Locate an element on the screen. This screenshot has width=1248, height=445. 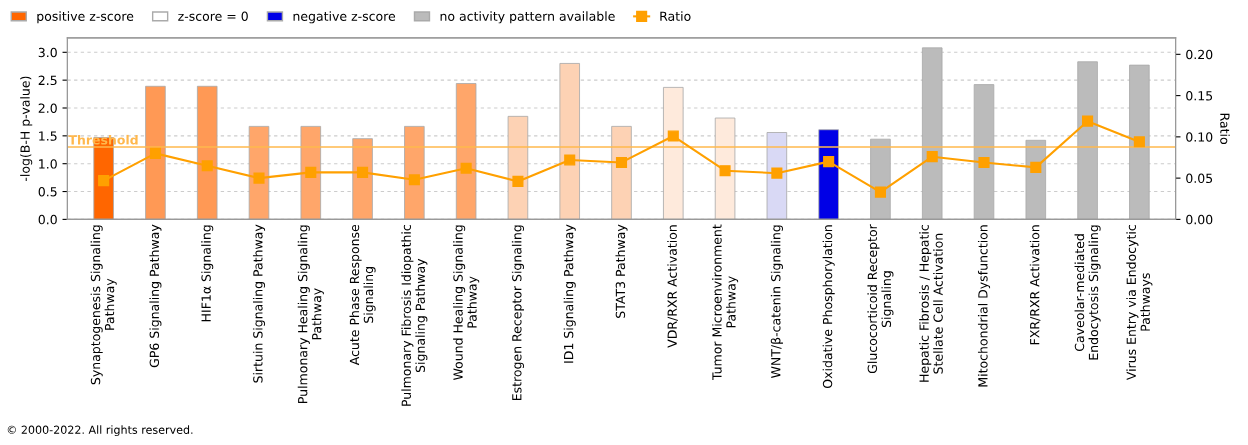
x-tick-label: GP6 Signaling Pathway is located at coordinates (155, 296).